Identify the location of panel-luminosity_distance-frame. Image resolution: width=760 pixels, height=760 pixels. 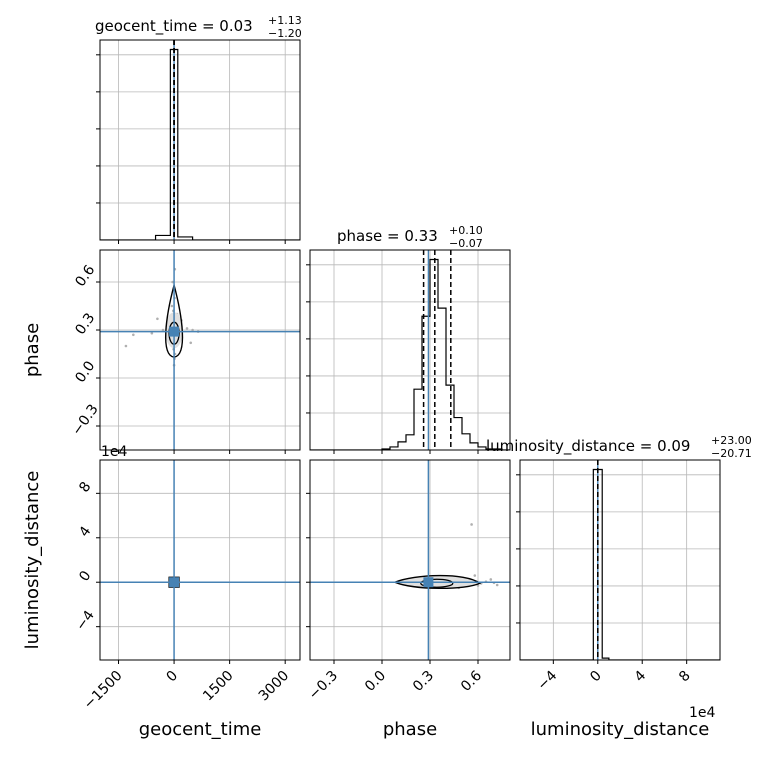
(620, 560).